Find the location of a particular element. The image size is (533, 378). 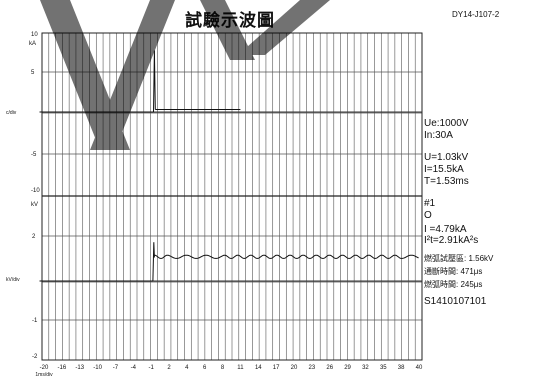

x-tick-label: 17 is located at coordinates (276, 368).